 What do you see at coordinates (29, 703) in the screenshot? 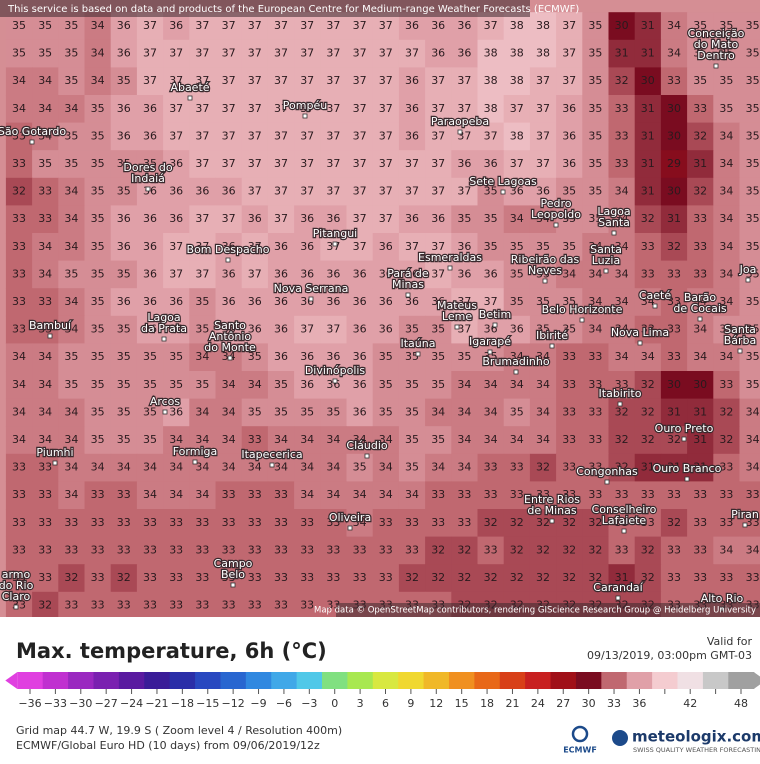
I see `colorbar-tick-label: −36` at bounding box center [29, 703].